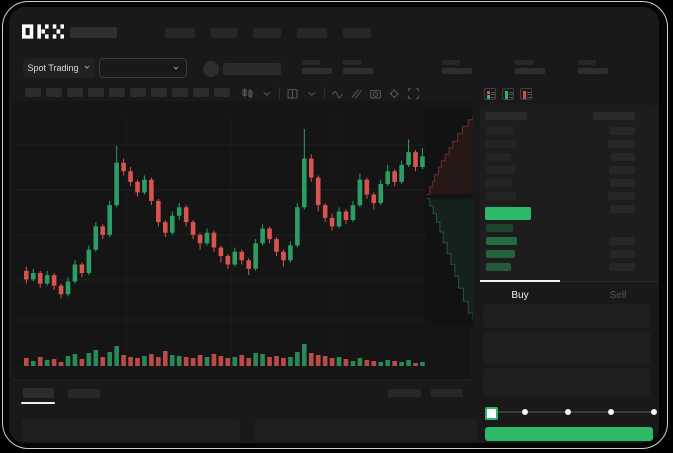 The height and width of the screenshot is (453, 673). Describe the element at coordinates (324, 93) in the screenshot. I see `toolbar-divider` at that location.